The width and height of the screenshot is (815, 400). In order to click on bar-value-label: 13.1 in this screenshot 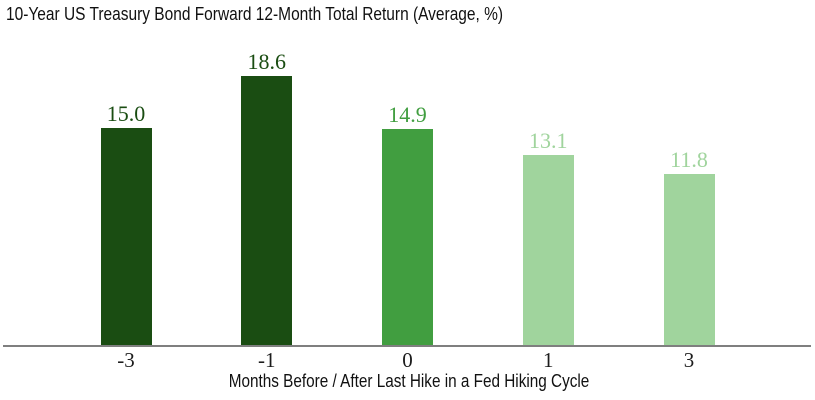, I will do `click(548, 141)`.